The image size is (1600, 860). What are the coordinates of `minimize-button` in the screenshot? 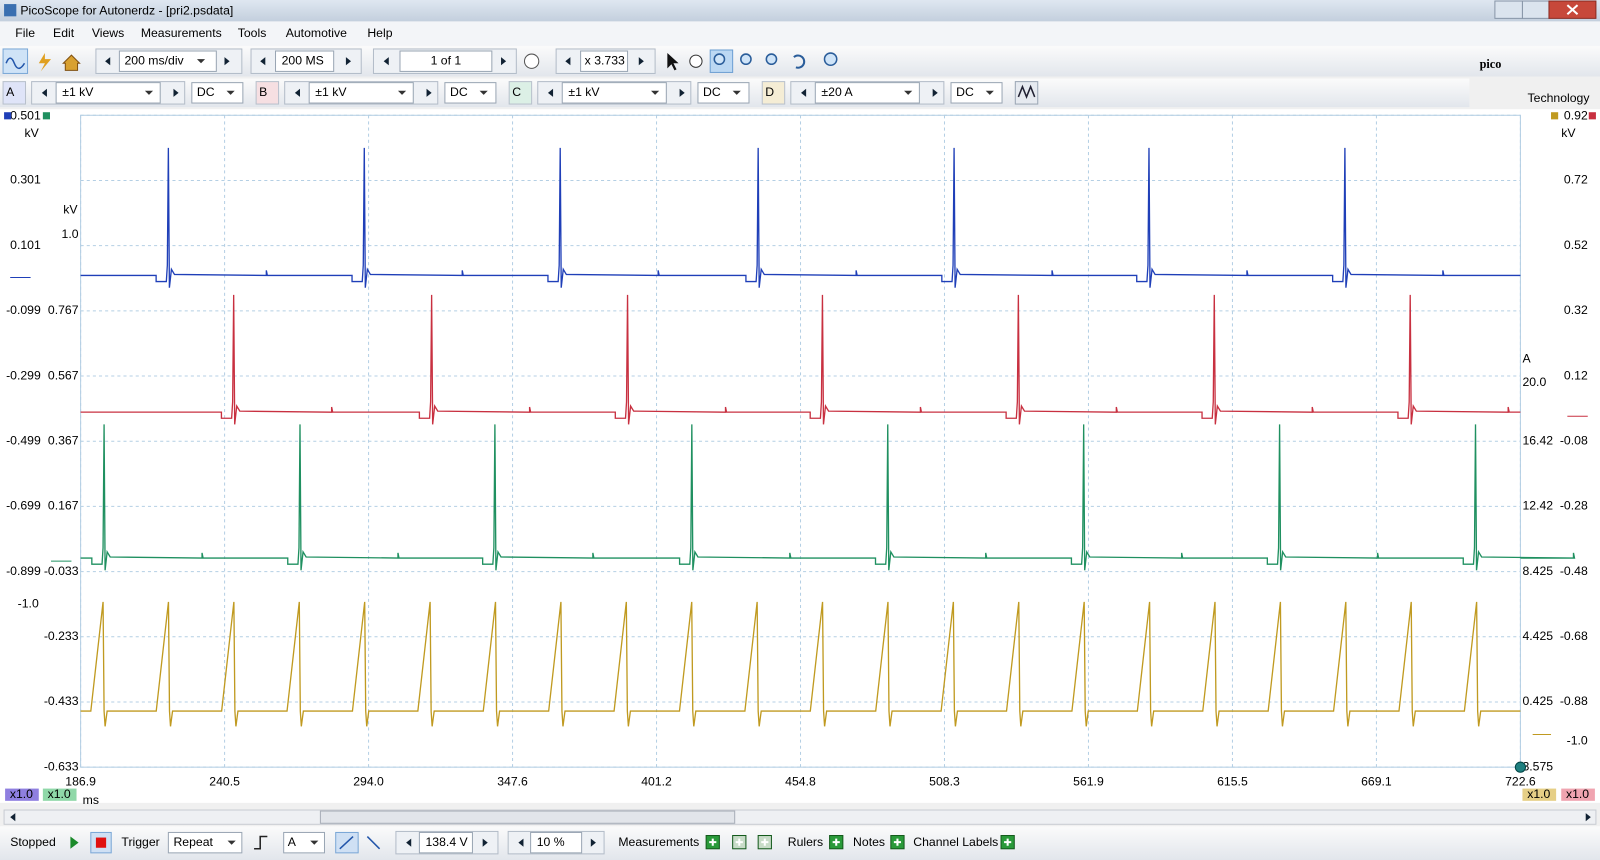 It's located at (1508, 9).